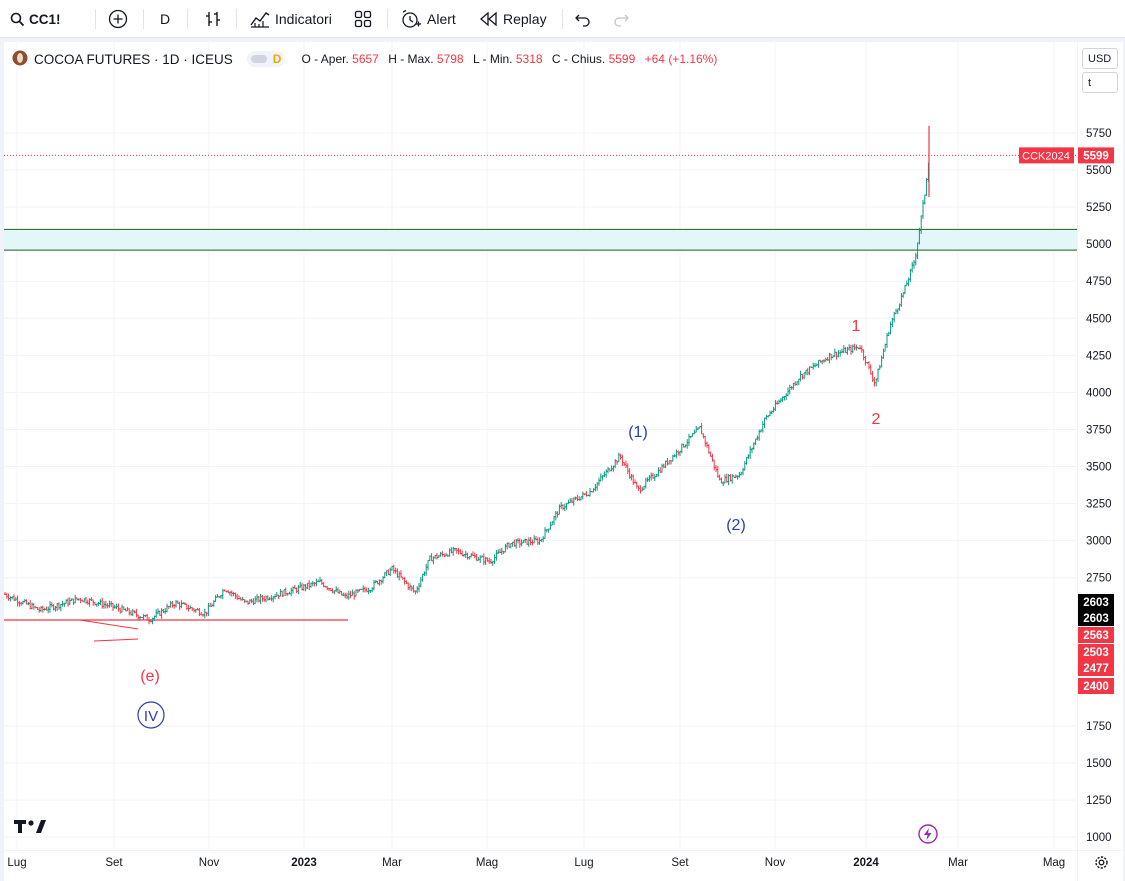  I want to click on templates-button, so click(363, 19).